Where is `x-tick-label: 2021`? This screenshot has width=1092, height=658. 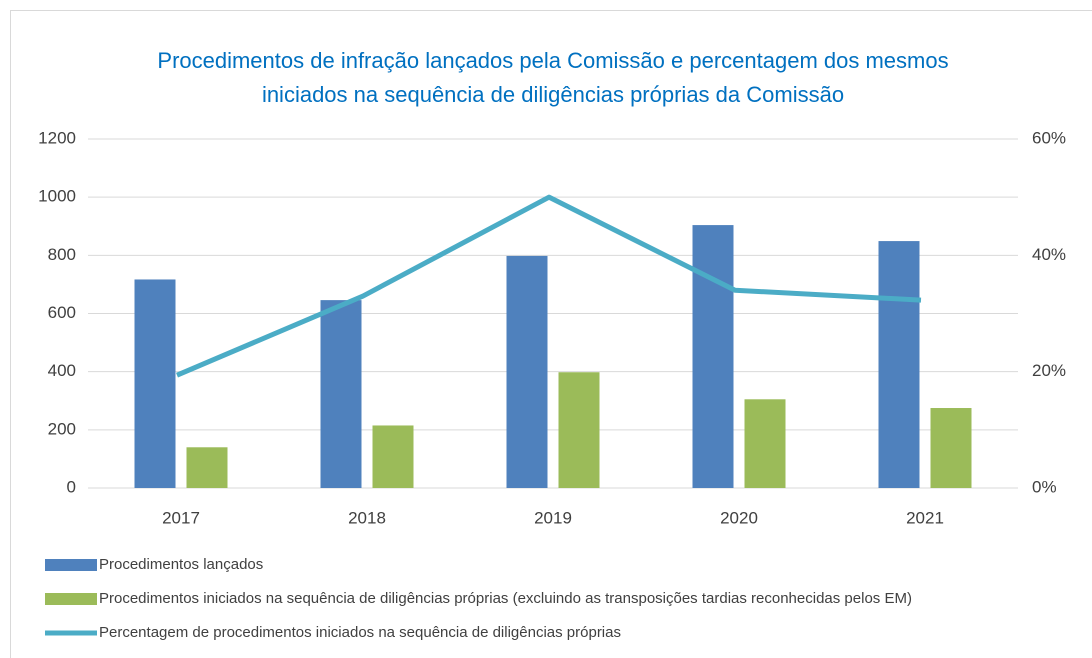 x-tick-label: 2021 is located at coordinates (925, 517).